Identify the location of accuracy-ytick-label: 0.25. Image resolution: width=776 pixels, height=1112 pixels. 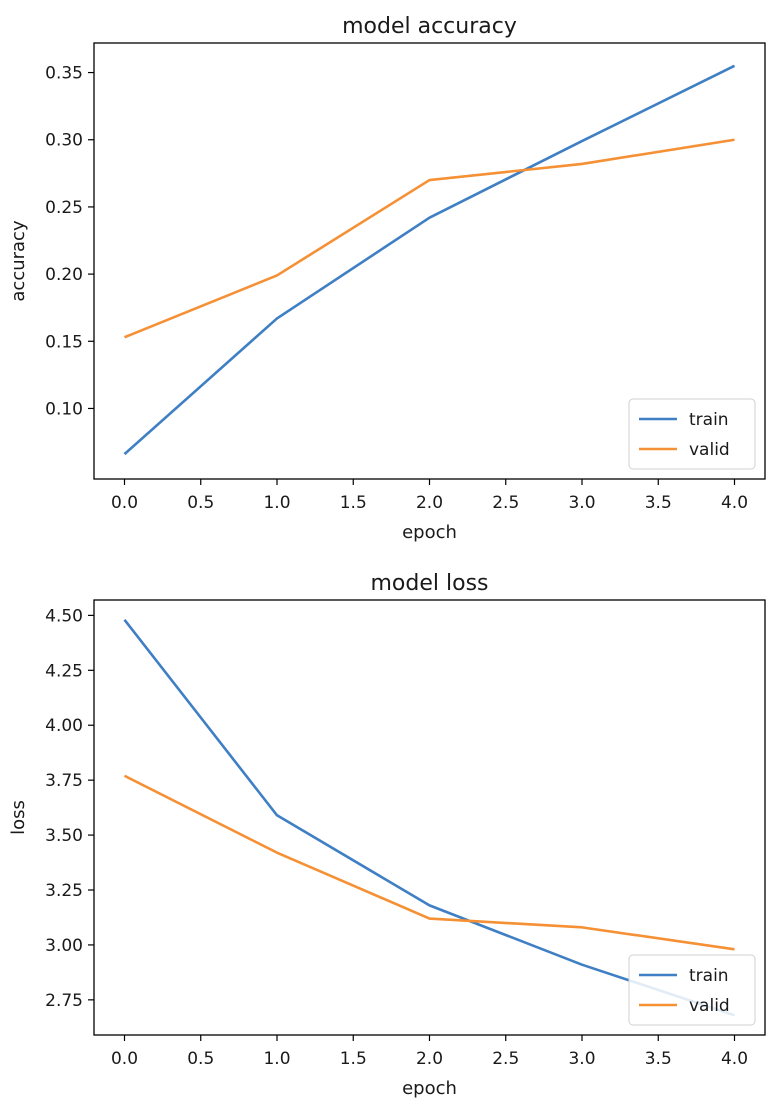
(64, 208).